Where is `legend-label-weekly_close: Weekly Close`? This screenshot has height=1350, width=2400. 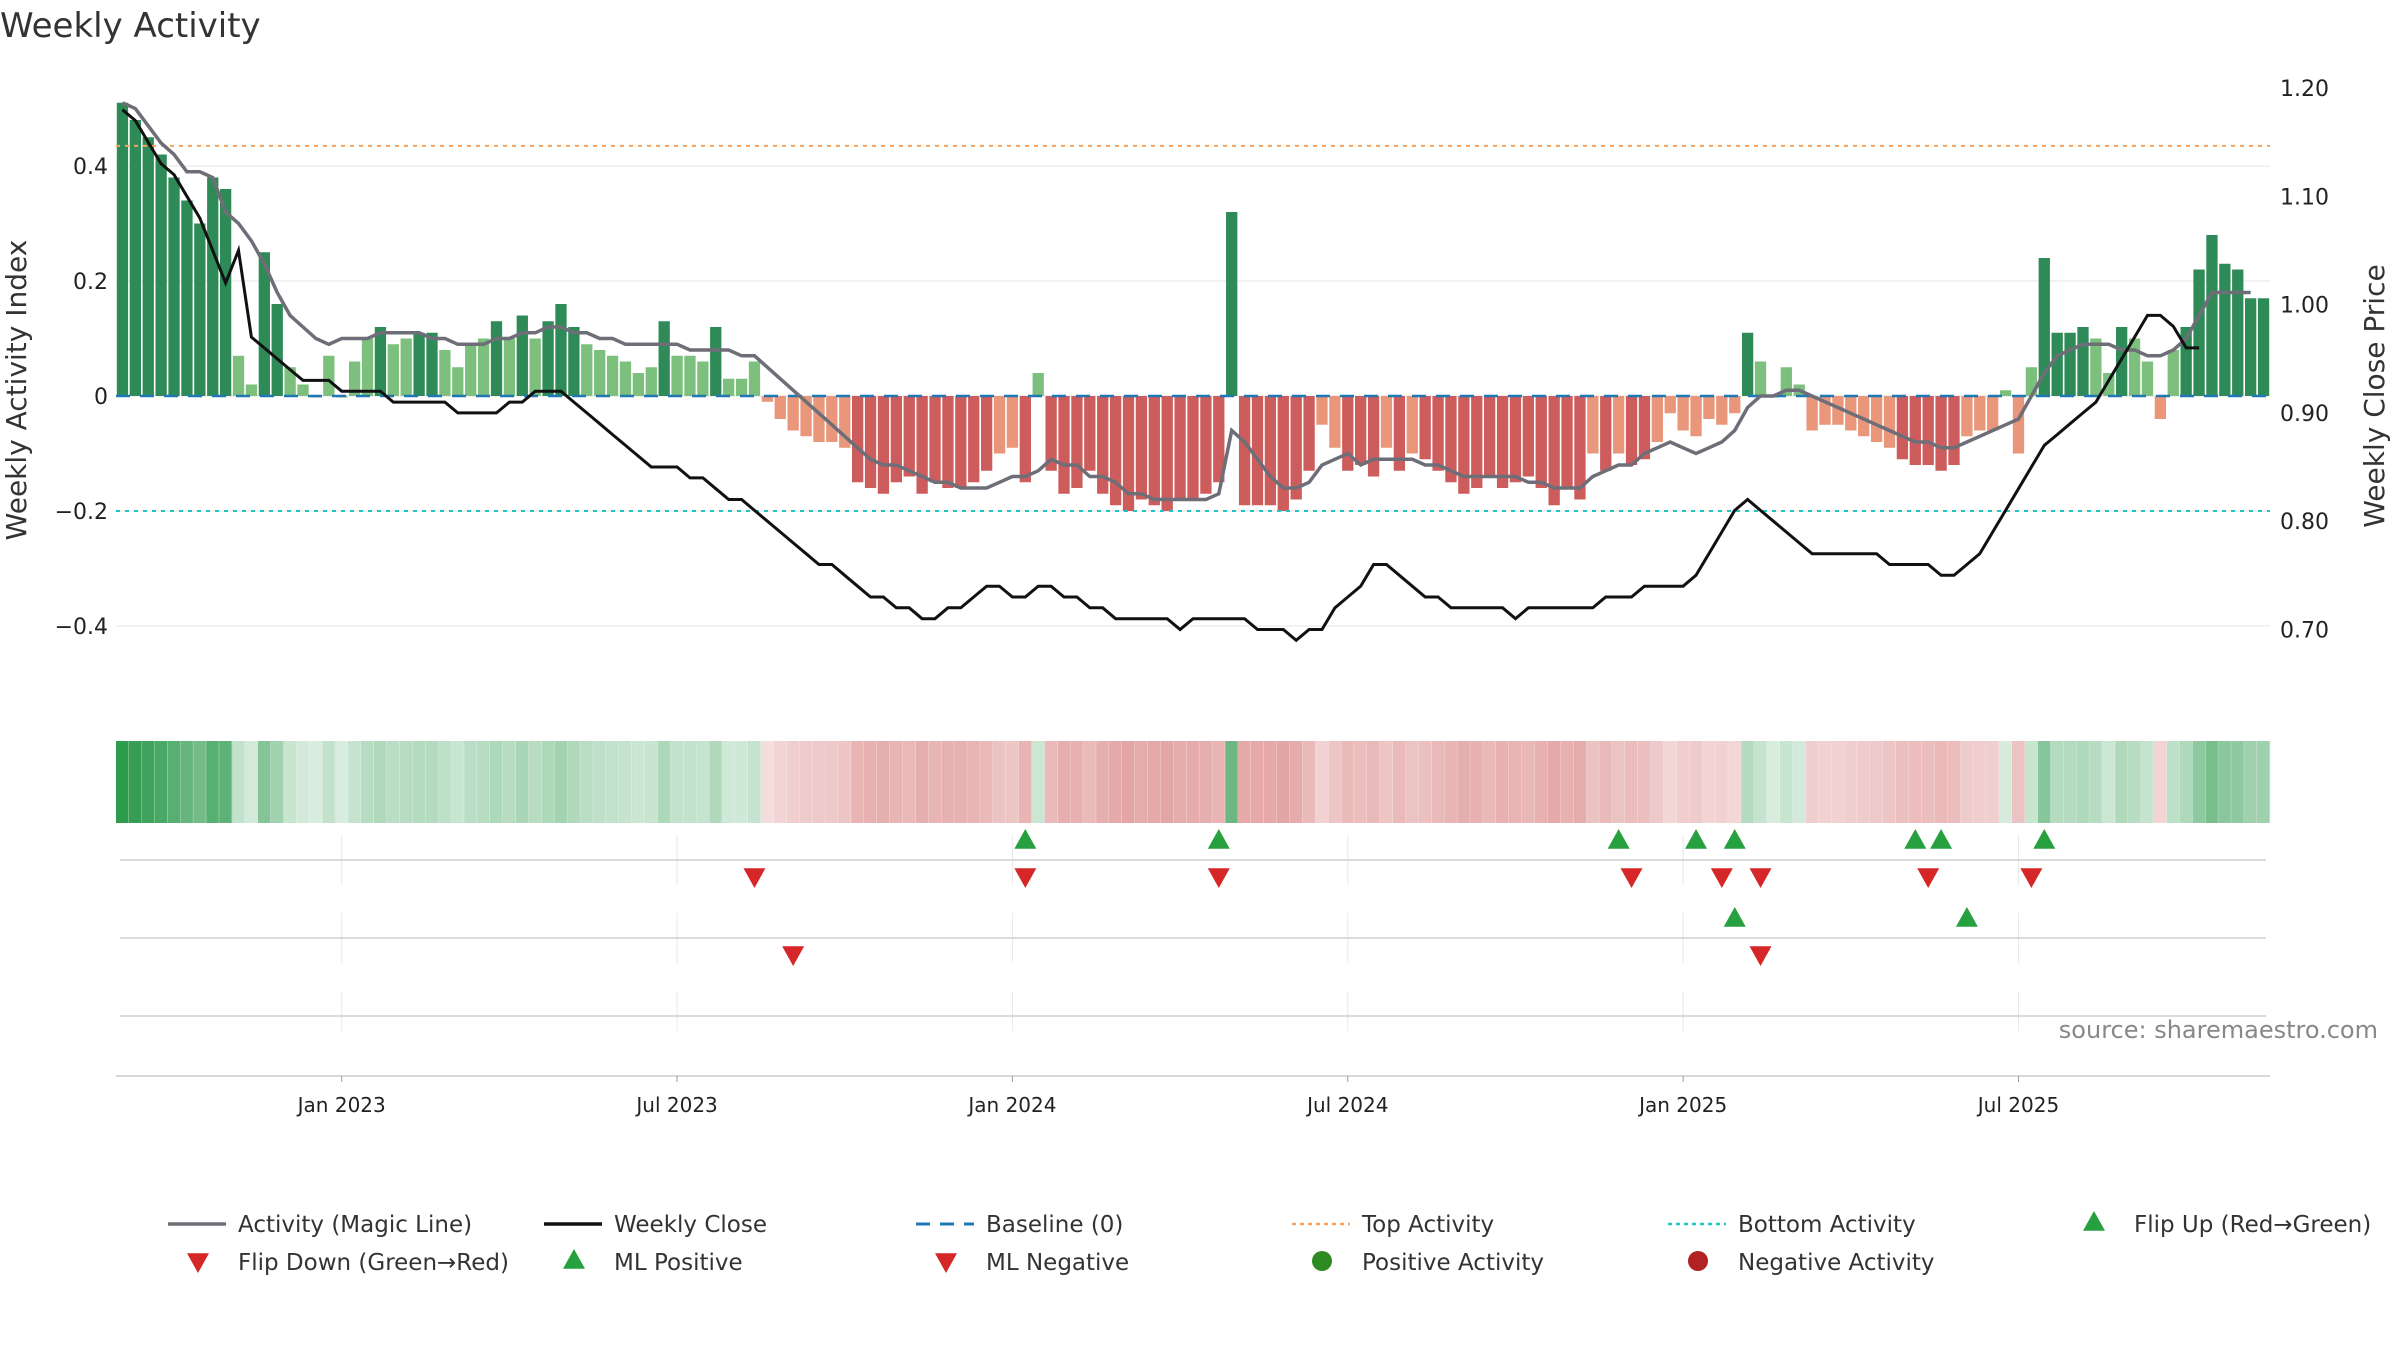 legend-label-weekly_close: Weekly Close is located at coordinates (690, 1225).